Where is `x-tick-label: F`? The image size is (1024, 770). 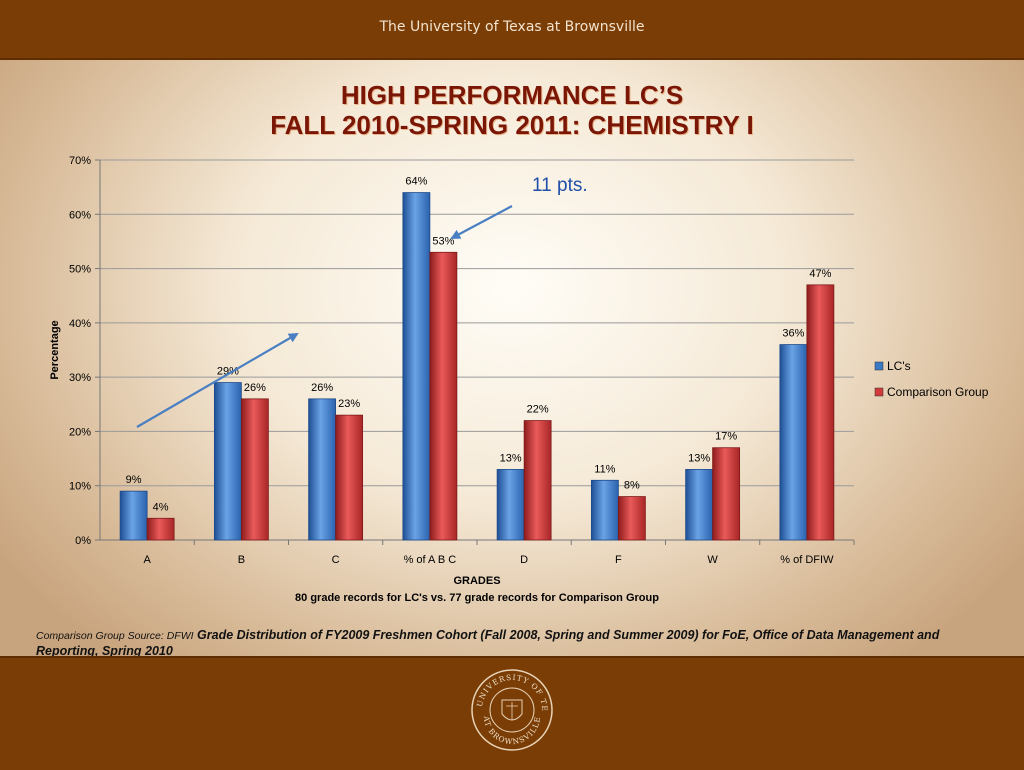 x-tick-label: F is located at coordinates (618, 560).